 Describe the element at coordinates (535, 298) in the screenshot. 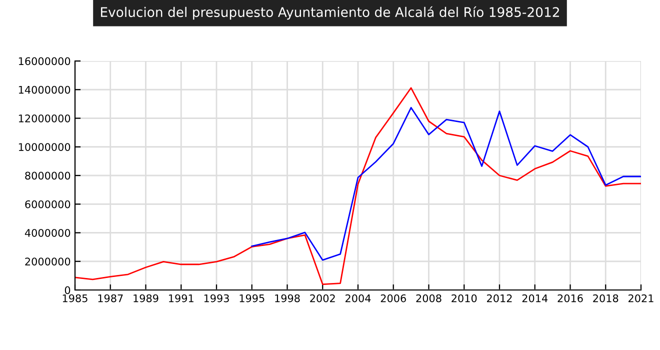

I see `x-tick-label: 2014` at that location.